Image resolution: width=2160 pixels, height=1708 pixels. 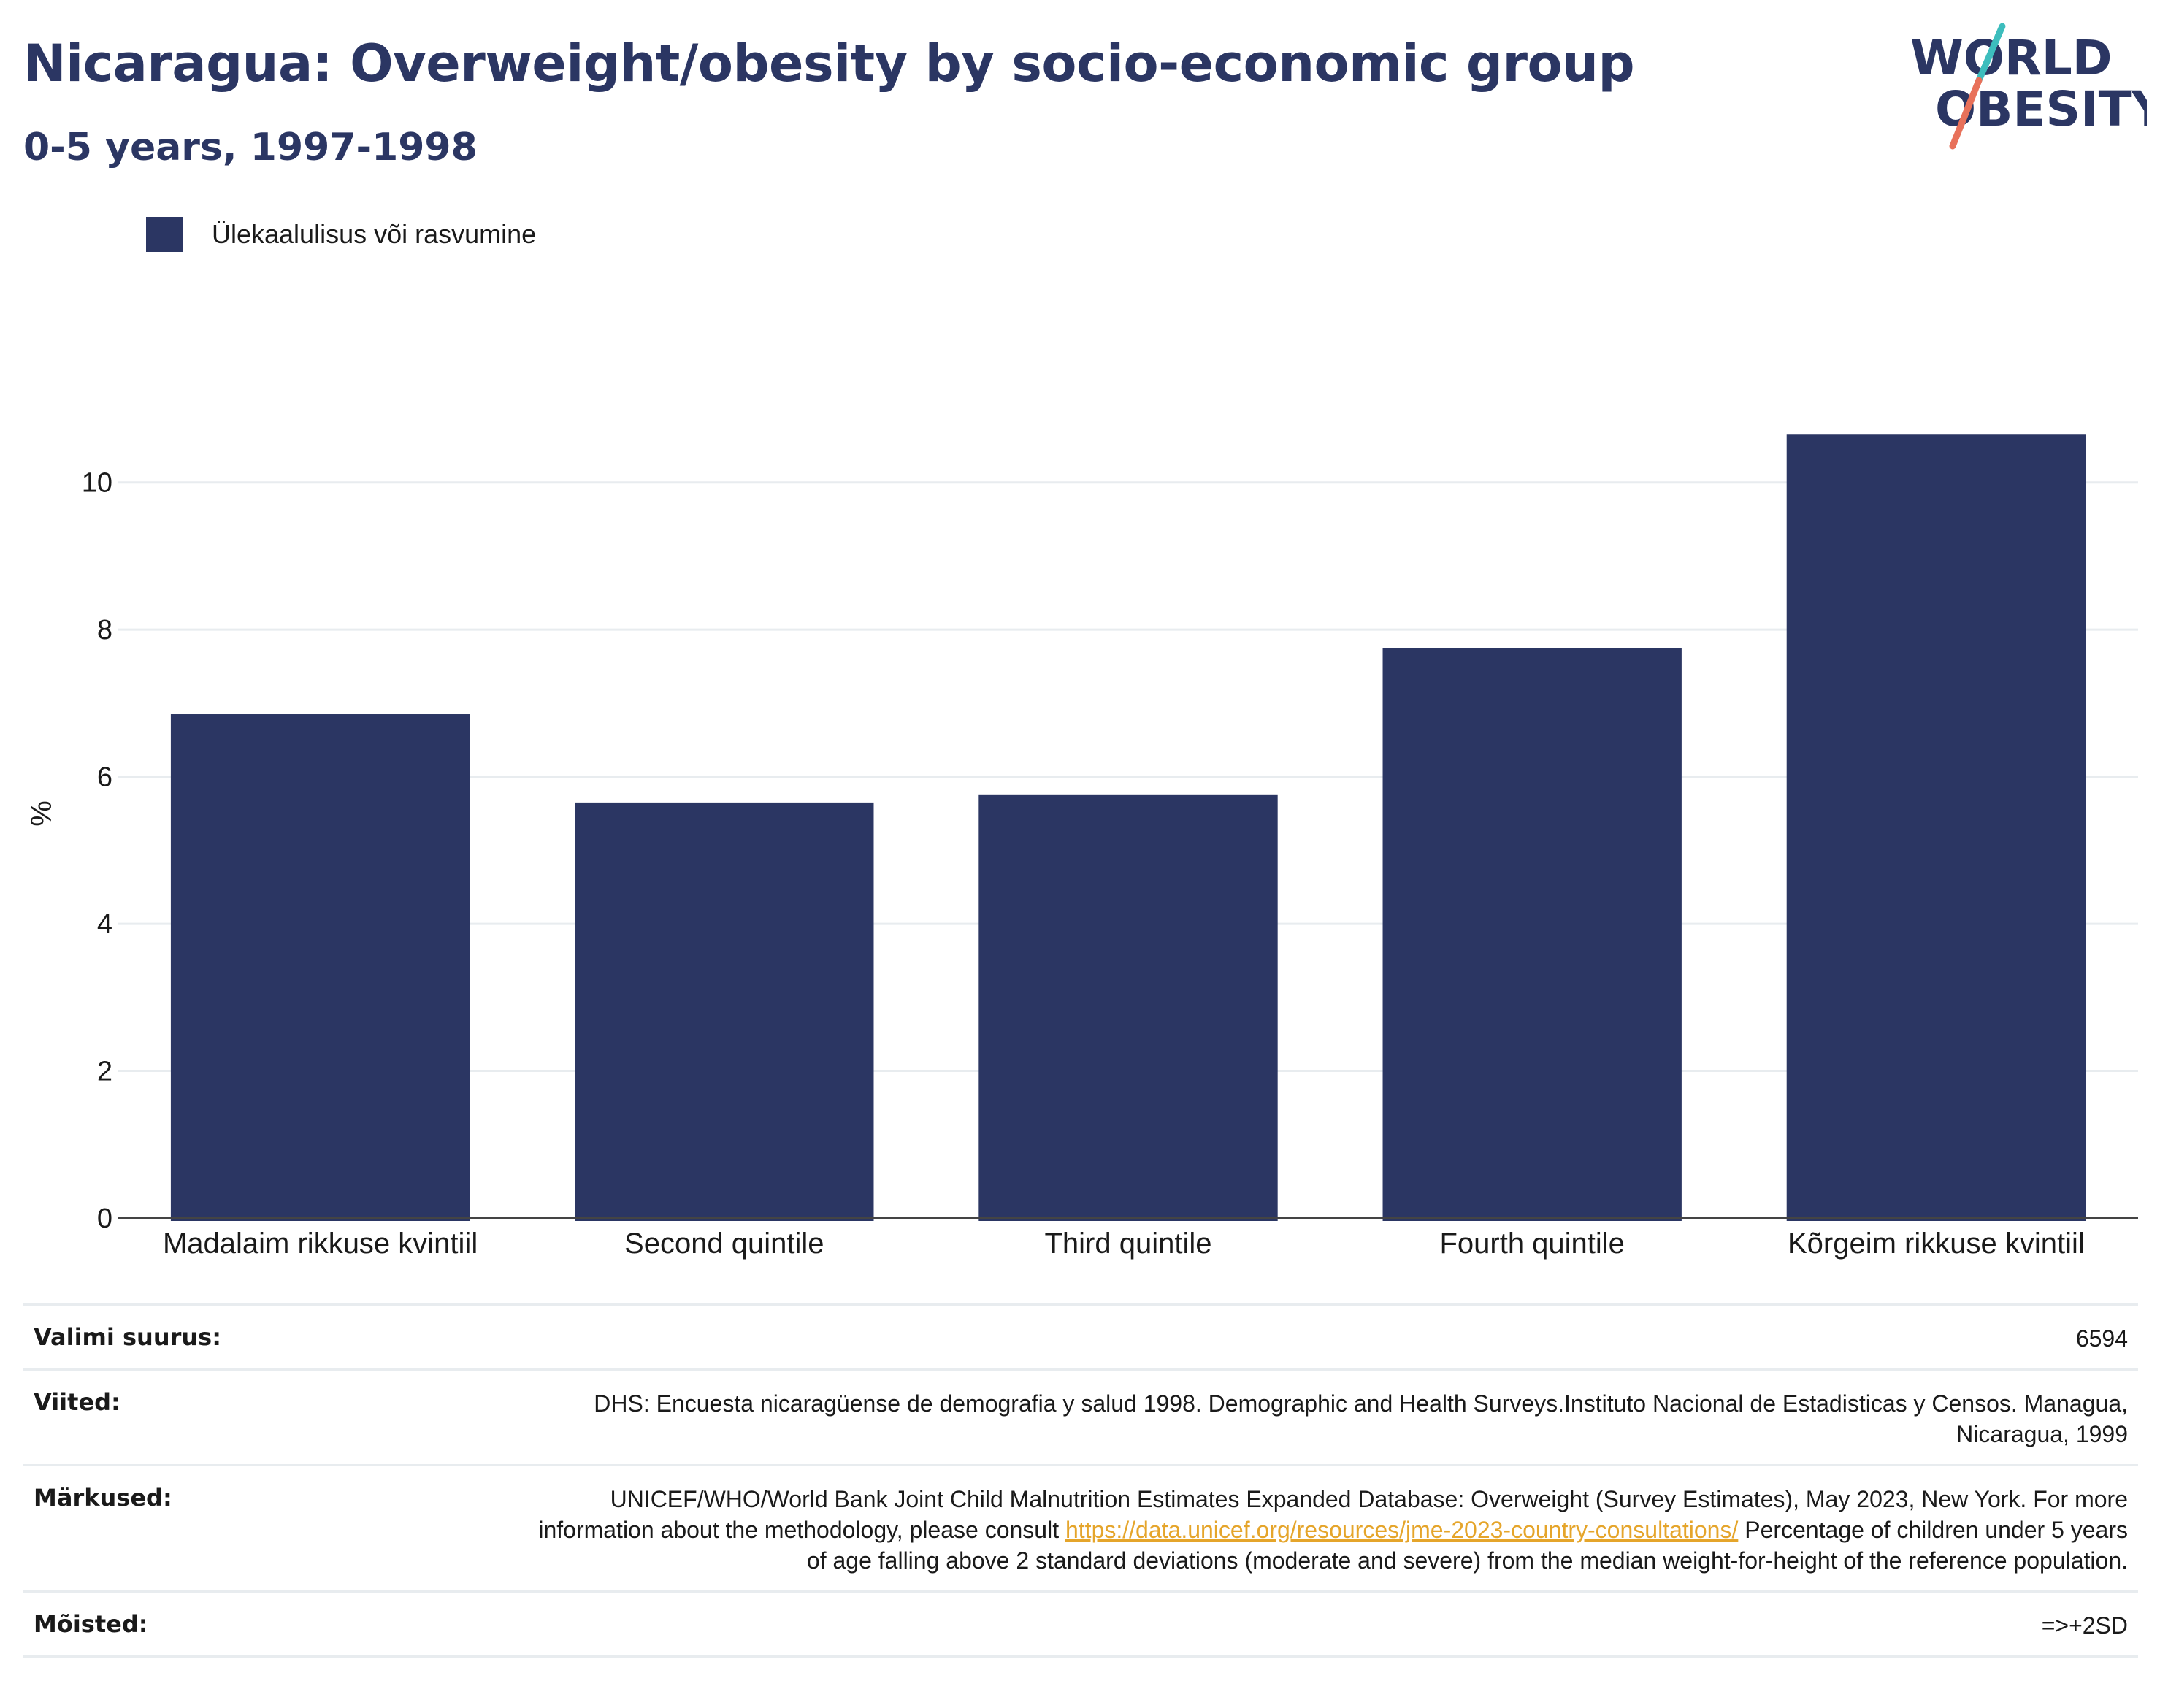 I want to click on x-tick-label: Third quintile, so click(x=1127, y=1244).